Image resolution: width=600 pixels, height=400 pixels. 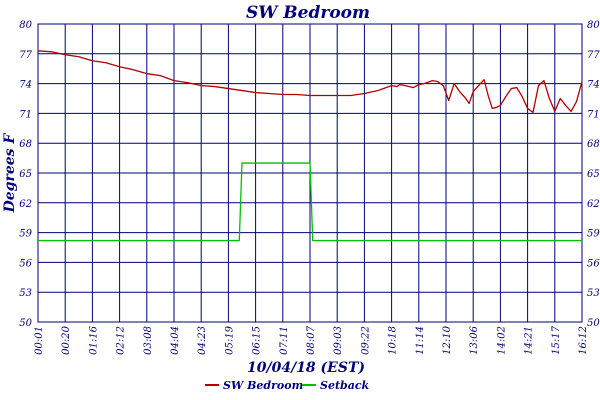 I want to click on y-axis-left-ticks: 50 53 56 59 62 65 68 71 74 77 80, so click(x=25, y=174).